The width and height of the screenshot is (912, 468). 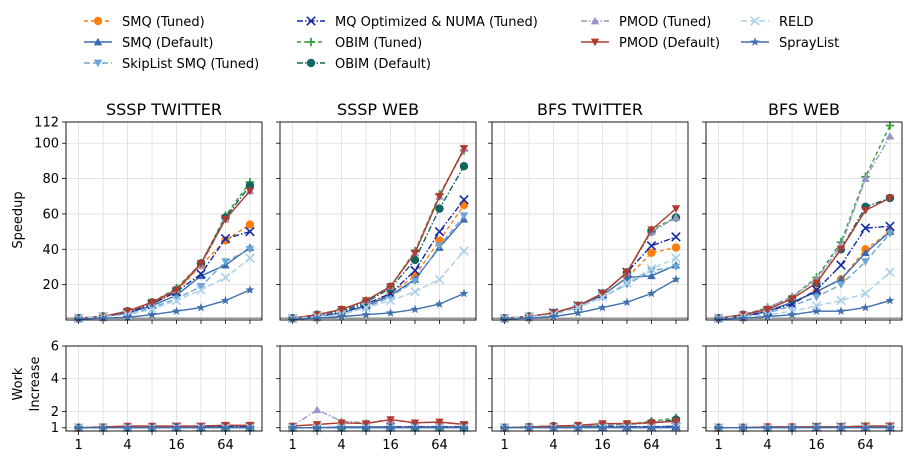 What do you see at coordinates (55, 428) in the screenshot?
I see `work-tick-label: 1` at bounding box center [55, 428].